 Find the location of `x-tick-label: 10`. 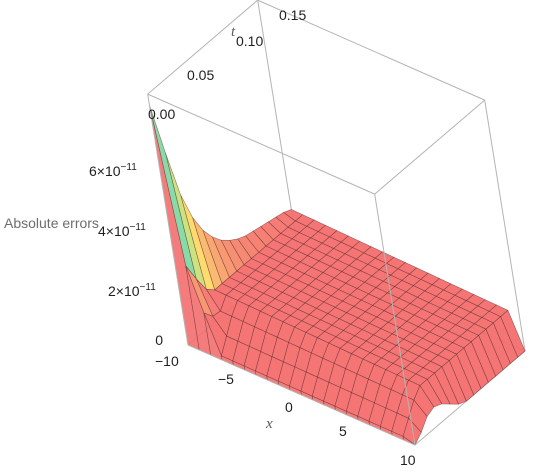

x-tick-label: 10 is located at coordinates (408, 460).